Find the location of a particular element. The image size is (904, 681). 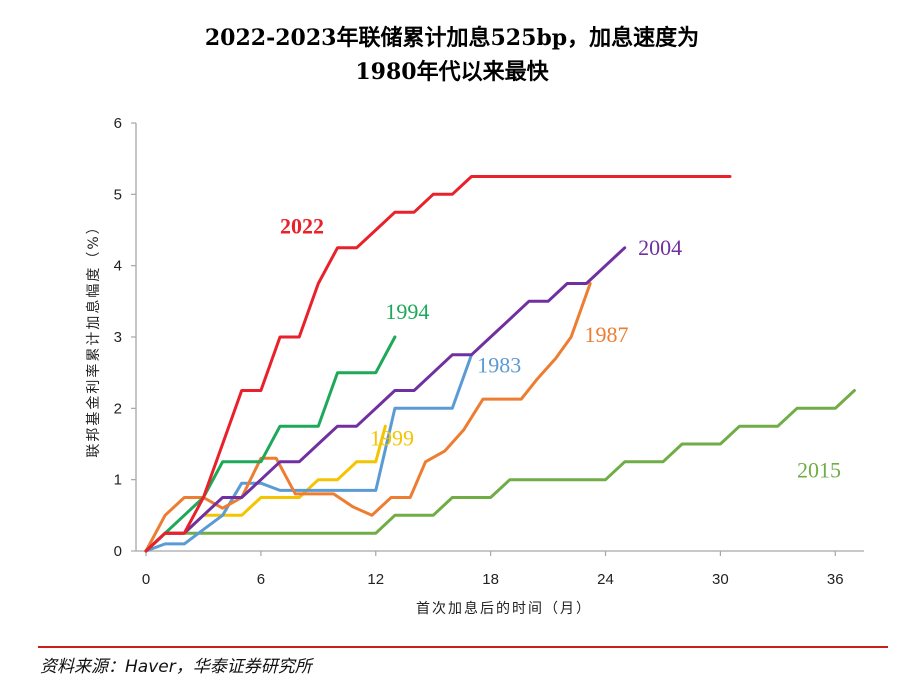

series-label-2015: 2015 is located at coordinates (819, 470).